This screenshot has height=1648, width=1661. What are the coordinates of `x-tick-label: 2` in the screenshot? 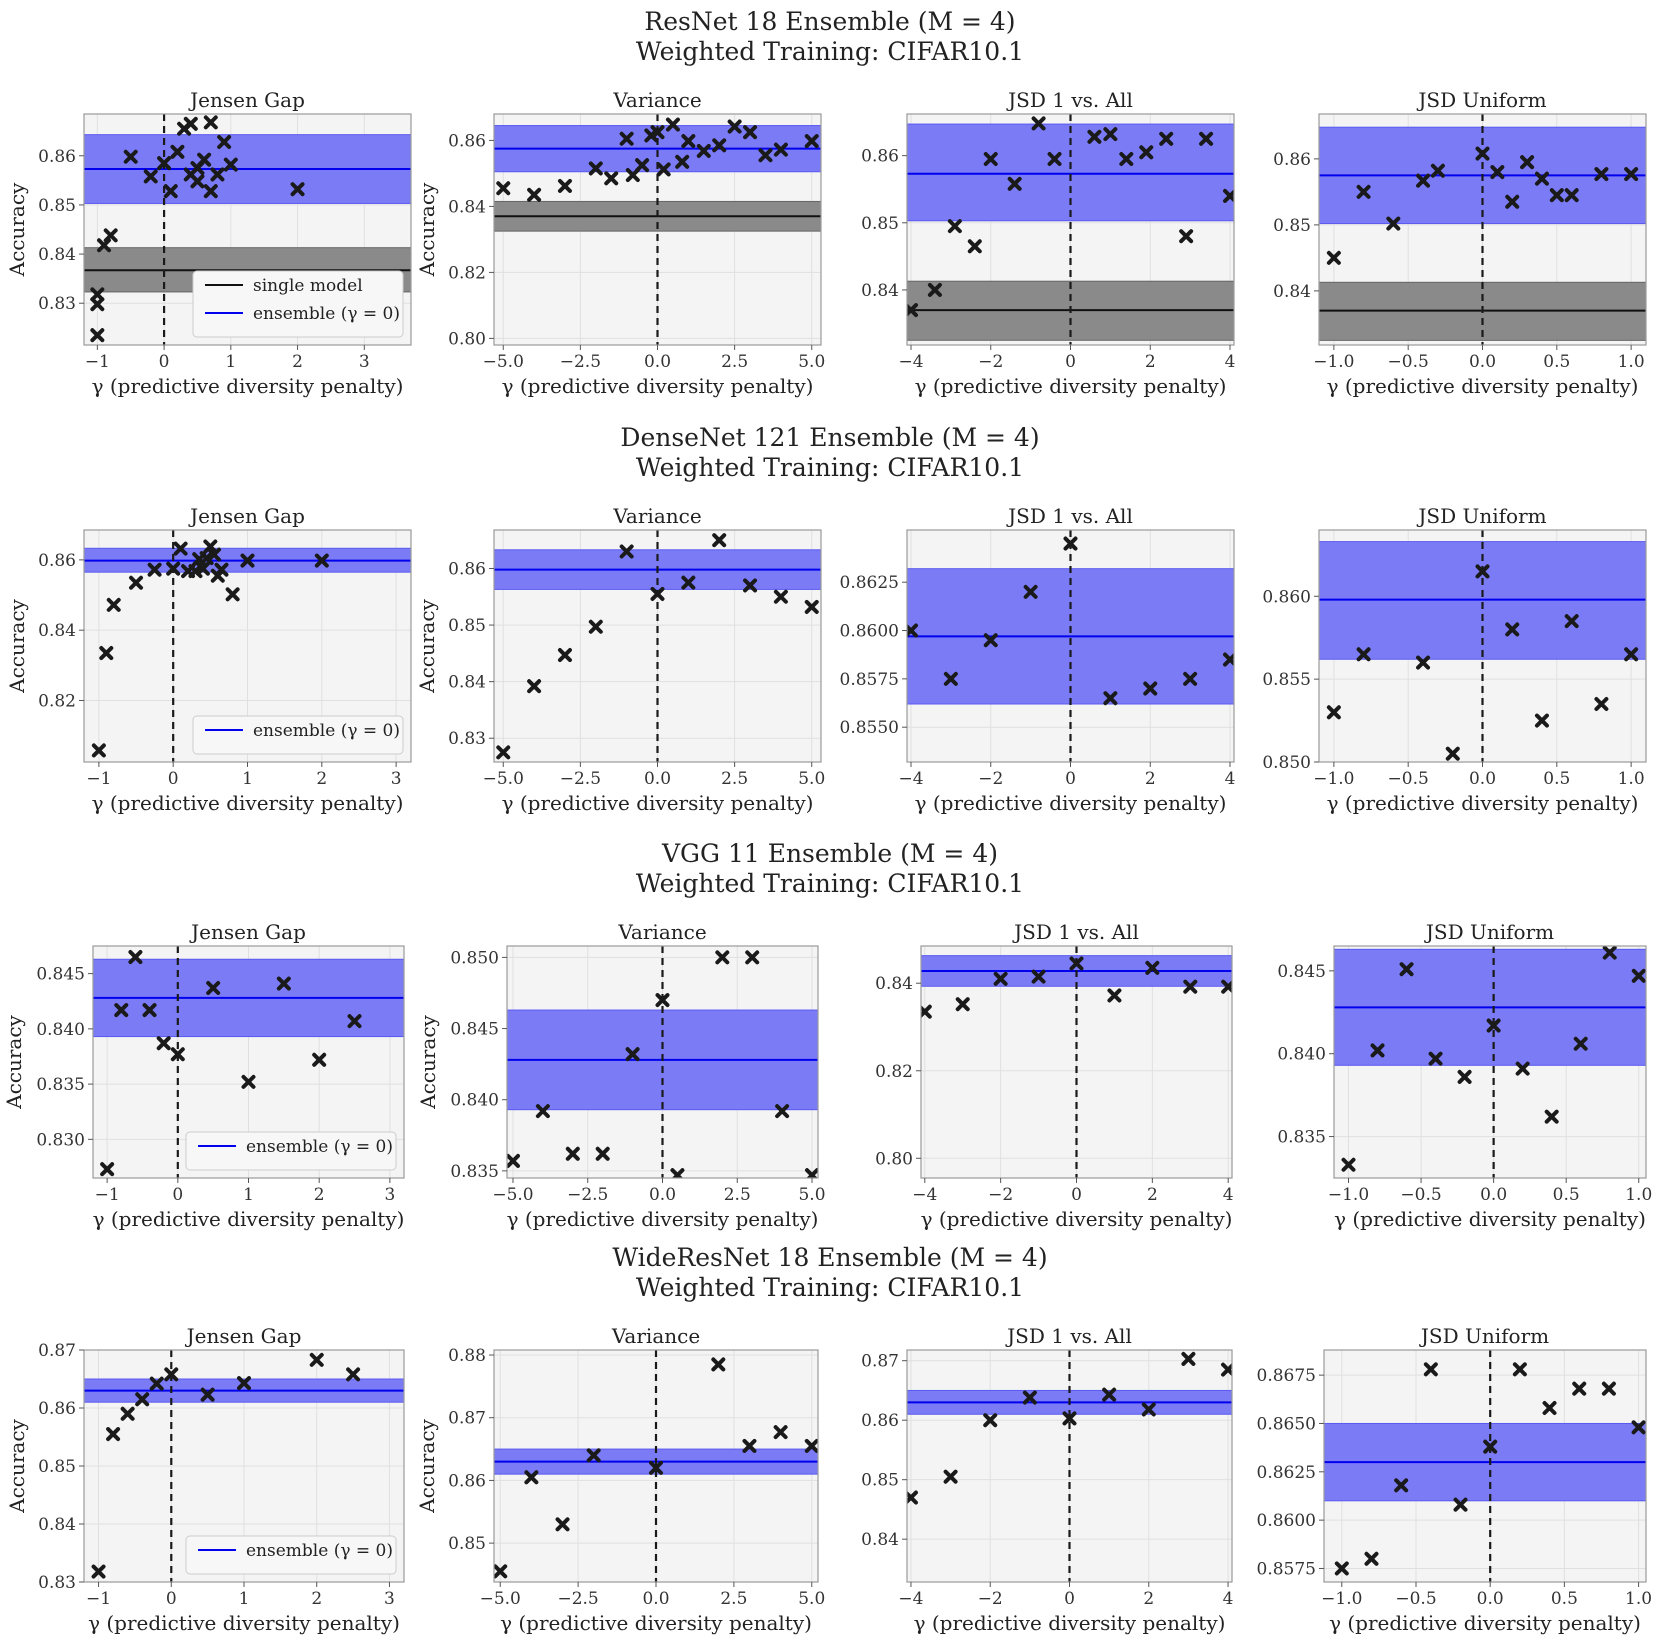 It's located at (1152, 1195).